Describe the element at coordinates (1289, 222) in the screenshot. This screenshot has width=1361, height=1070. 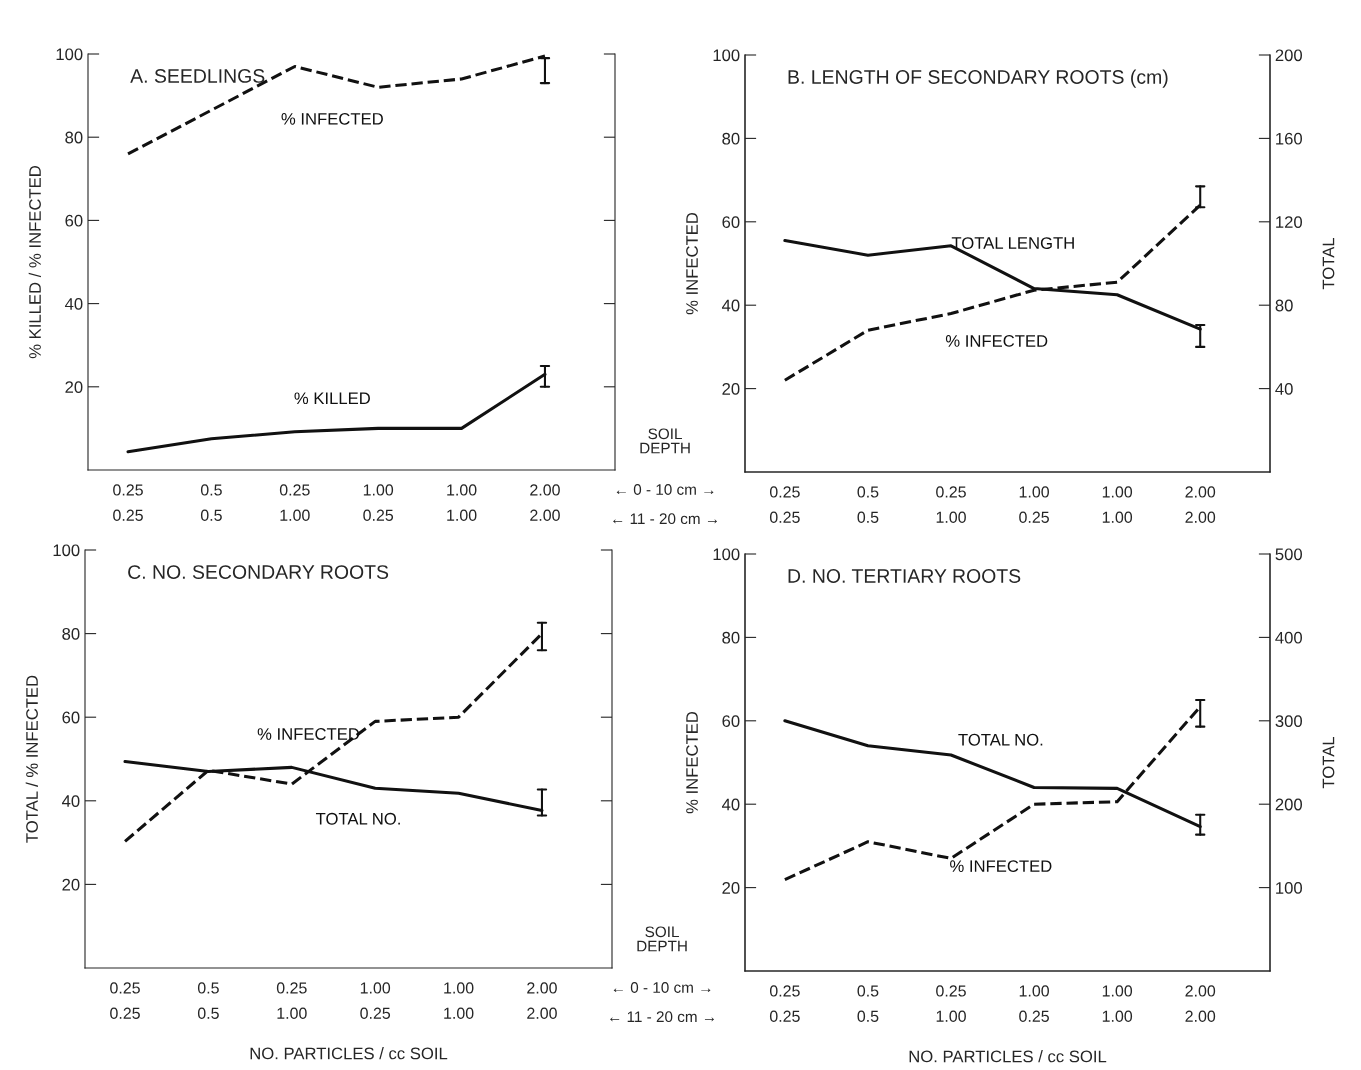
I see `y2-tick-label: 120` at that location.